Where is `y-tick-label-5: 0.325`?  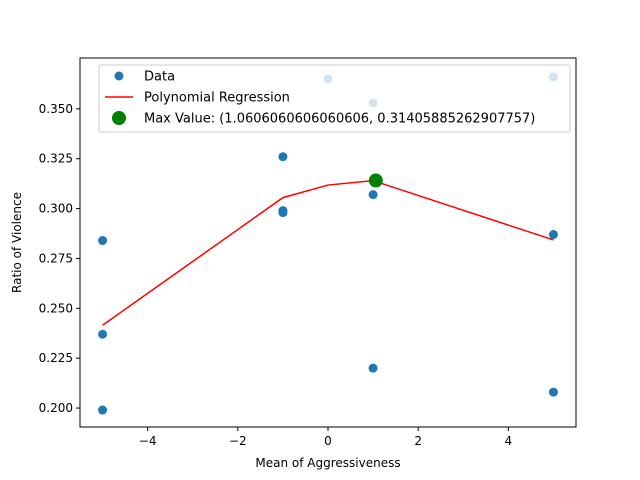 y-tick-label-5: 0.325 is located at coordinates (56, 159).